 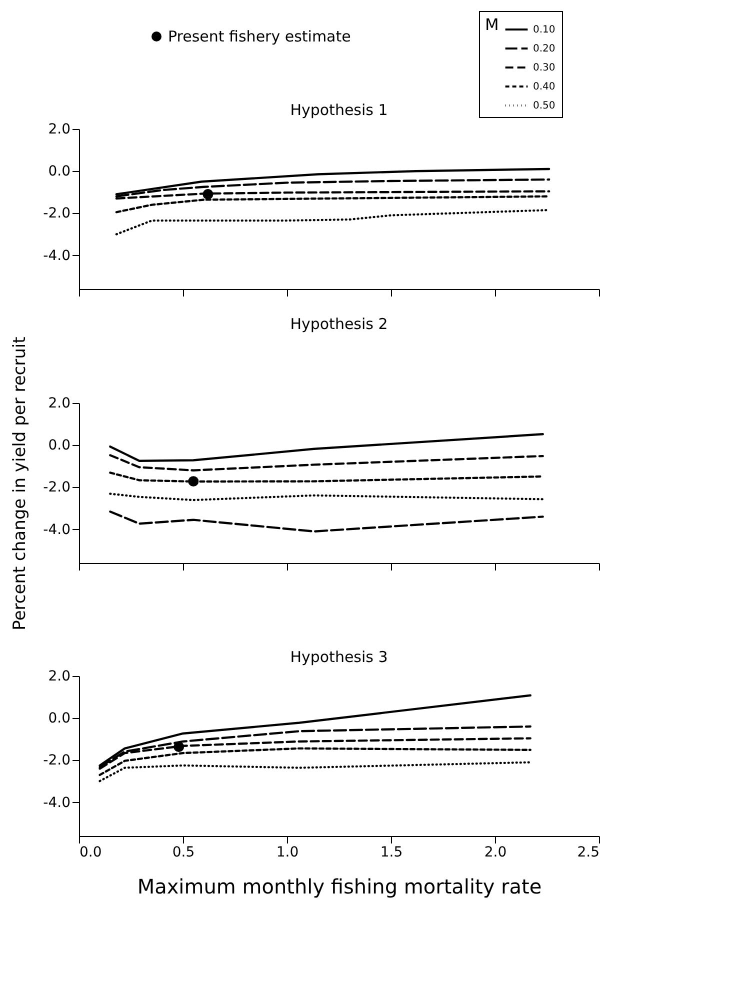 I want to click on legend-title: M, so click(x=492, y=24).